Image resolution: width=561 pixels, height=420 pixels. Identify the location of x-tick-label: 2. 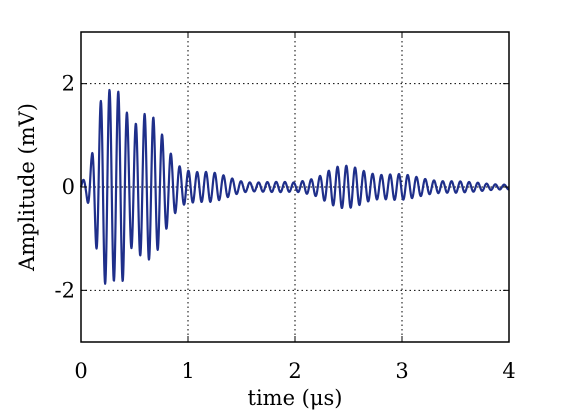
(294, 371).